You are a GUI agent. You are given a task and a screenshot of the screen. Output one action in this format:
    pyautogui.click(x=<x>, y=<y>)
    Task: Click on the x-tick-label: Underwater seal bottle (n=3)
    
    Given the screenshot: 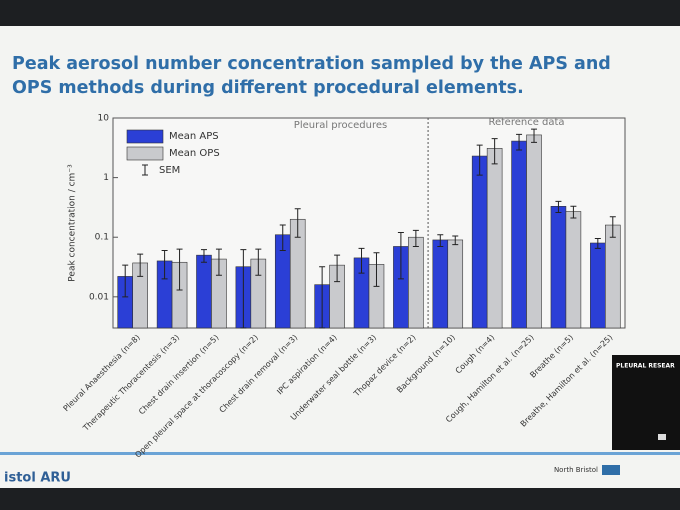 What is the action you would take?
    pyautogui.click(x=333, y=377)
    